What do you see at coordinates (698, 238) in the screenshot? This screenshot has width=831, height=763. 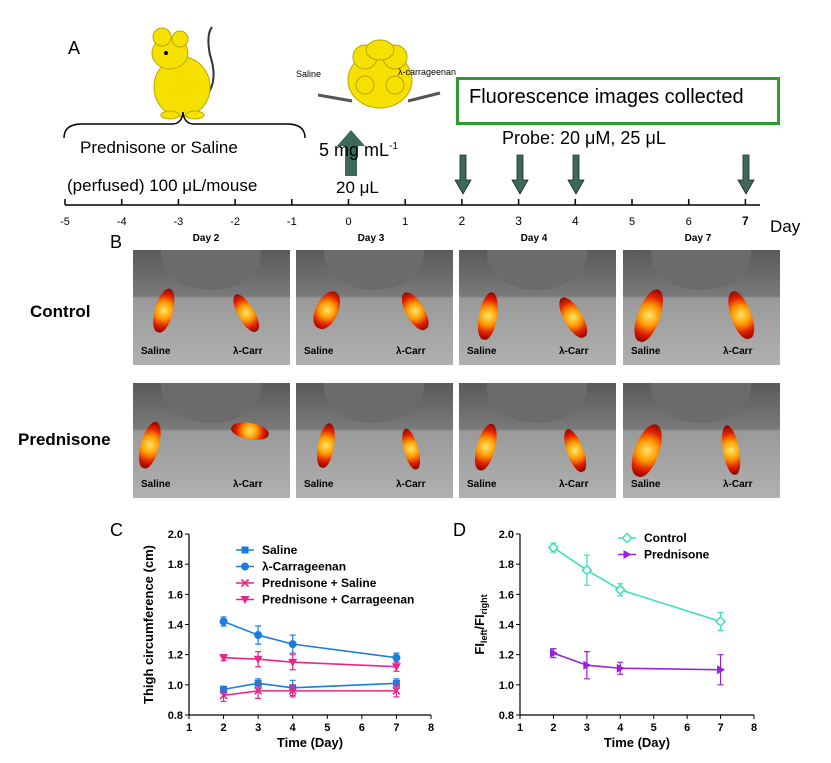 I see `day-label-7: Day 7` at bounding box center [698, 238].